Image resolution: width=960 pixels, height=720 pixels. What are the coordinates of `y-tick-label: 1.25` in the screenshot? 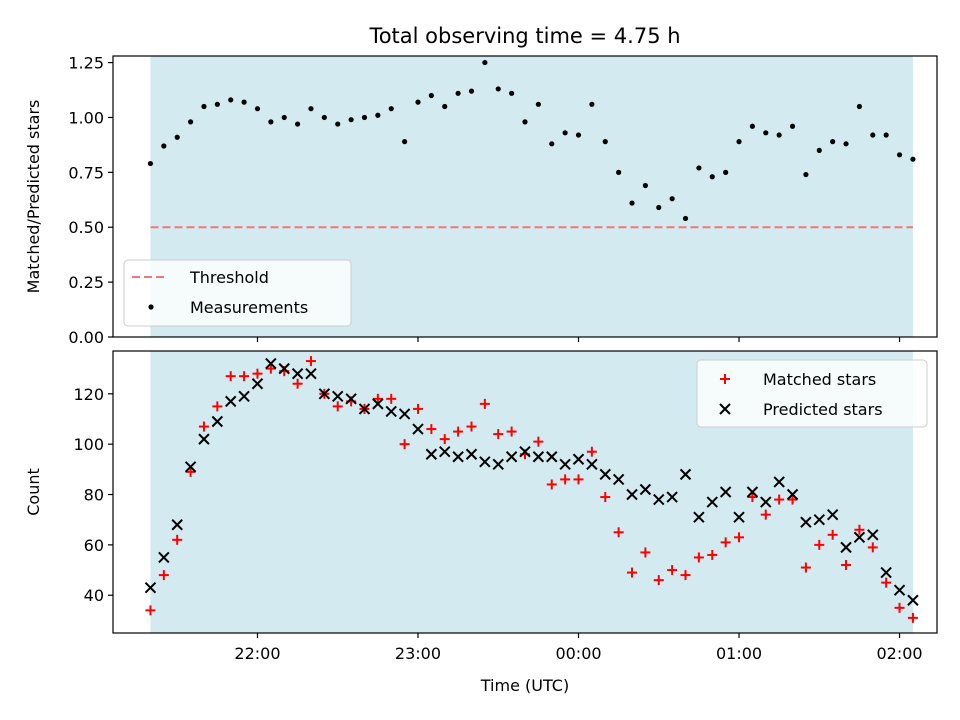 It's located at (86, 63).